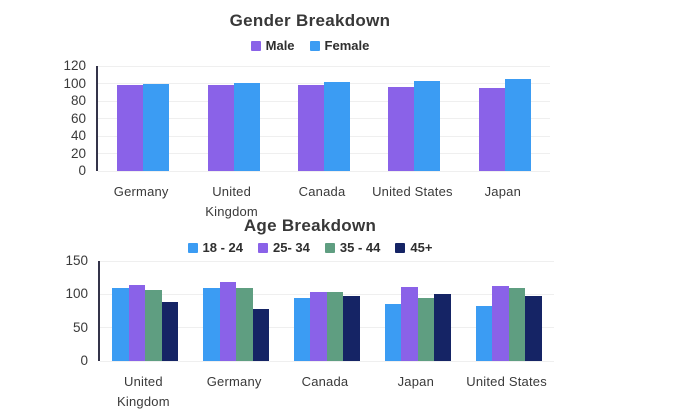 Image resolution: width=698 pixels, height=417 pixels. Describe the element at coordinates (76, 260) in the screenshot. I see `y-axis-tick: 150` at that location.